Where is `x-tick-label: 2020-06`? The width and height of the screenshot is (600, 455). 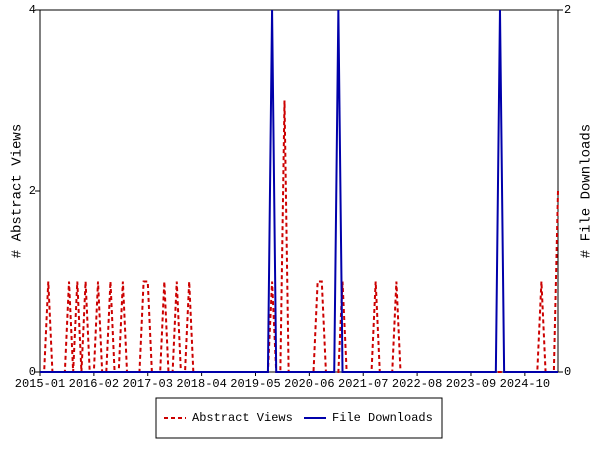
x-tick-label: 2020-06 is located at coordinates (309, 384).